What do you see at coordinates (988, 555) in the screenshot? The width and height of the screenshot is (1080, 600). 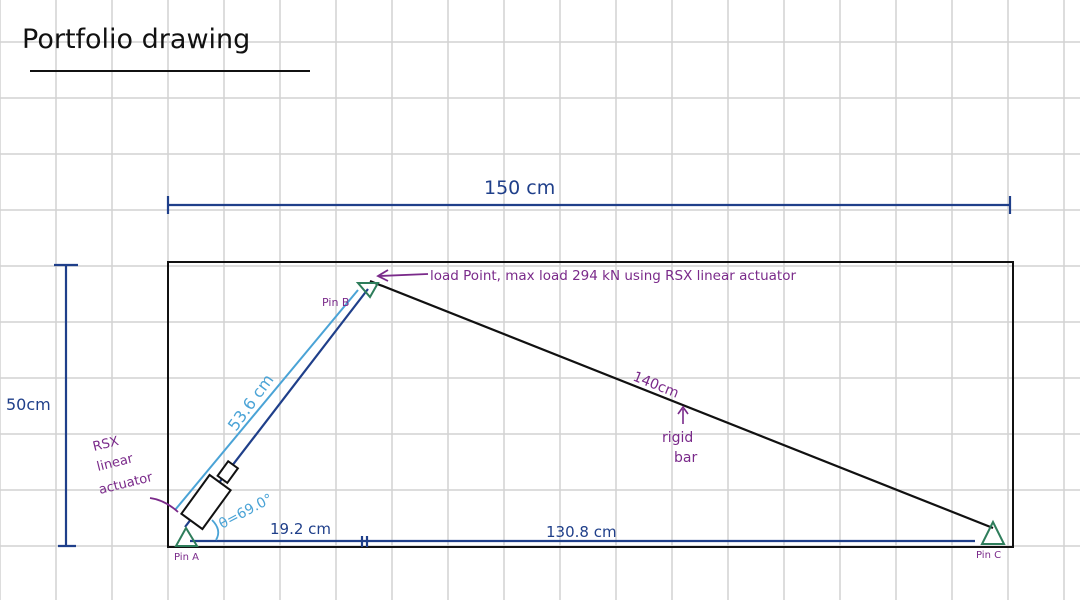 I see `pin-c-label: Pin C` at bounding box center [988, 555].